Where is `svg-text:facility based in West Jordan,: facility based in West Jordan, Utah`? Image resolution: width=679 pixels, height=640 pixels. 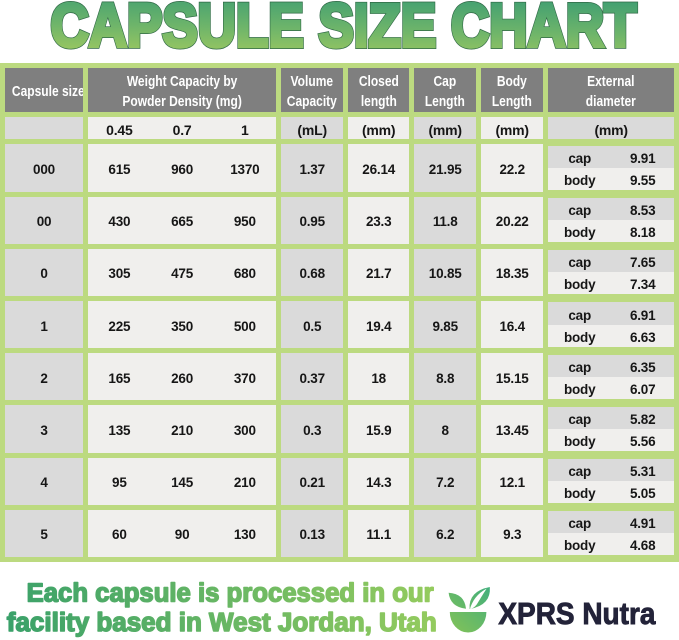 svg-text:facility based in West Jordan,: facility based in West Jordan, Utah is located at coordinates (222, 623).